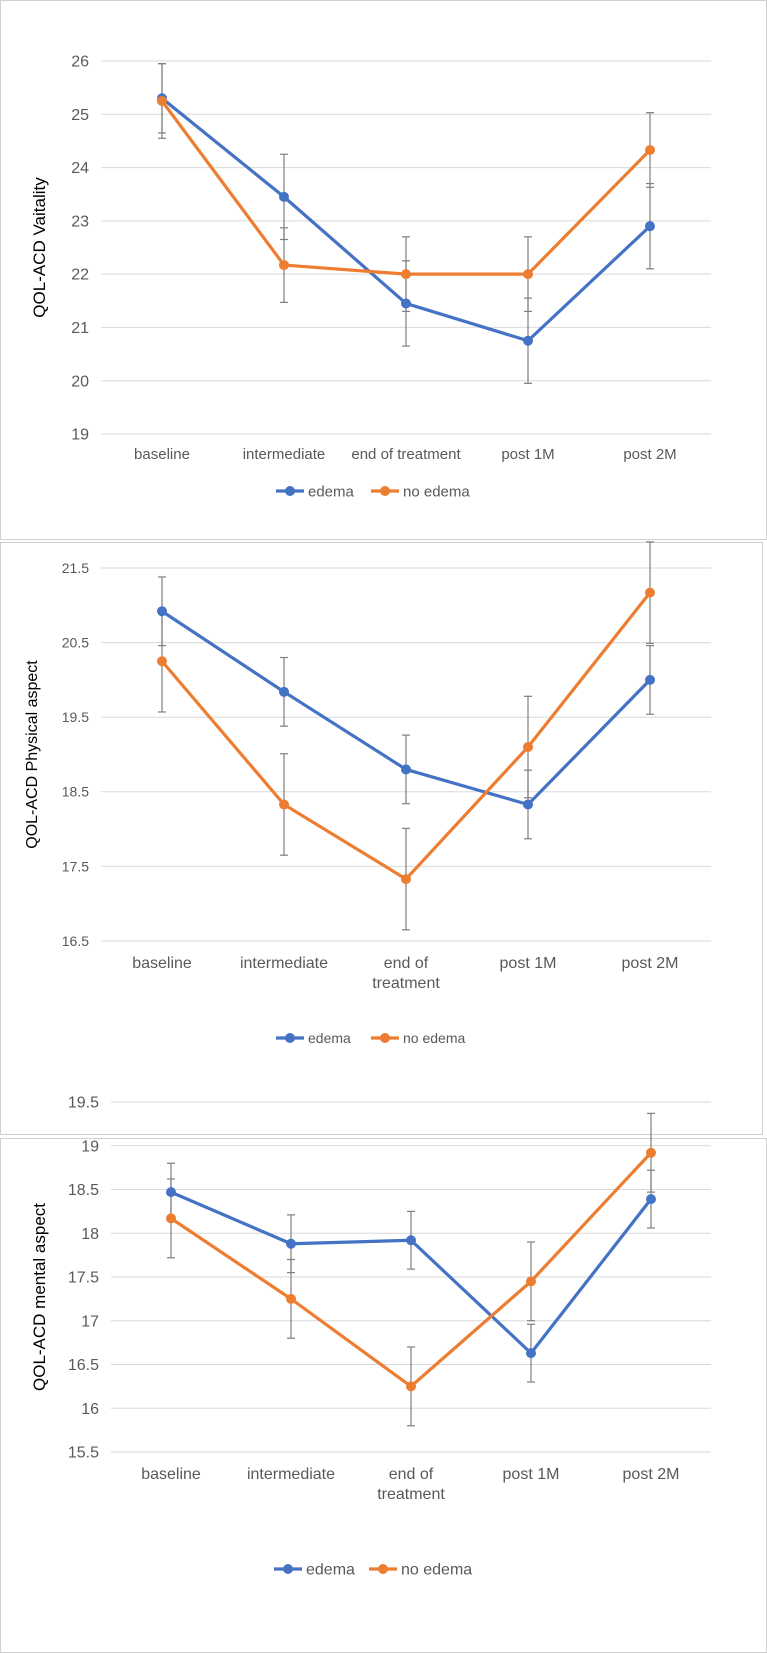  I want to click on y-tick-label: 20.5, so click(75, 643).